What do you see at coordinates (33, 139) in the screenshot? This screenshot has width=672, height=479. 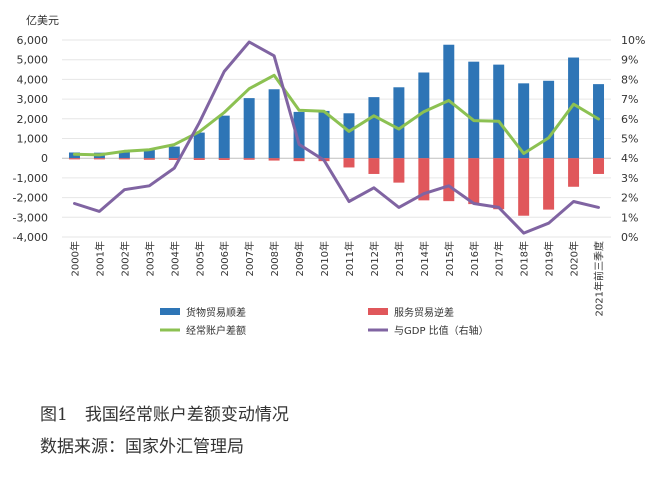 I see `left-tick-label: 1,000` at bounding box center [33, 139].